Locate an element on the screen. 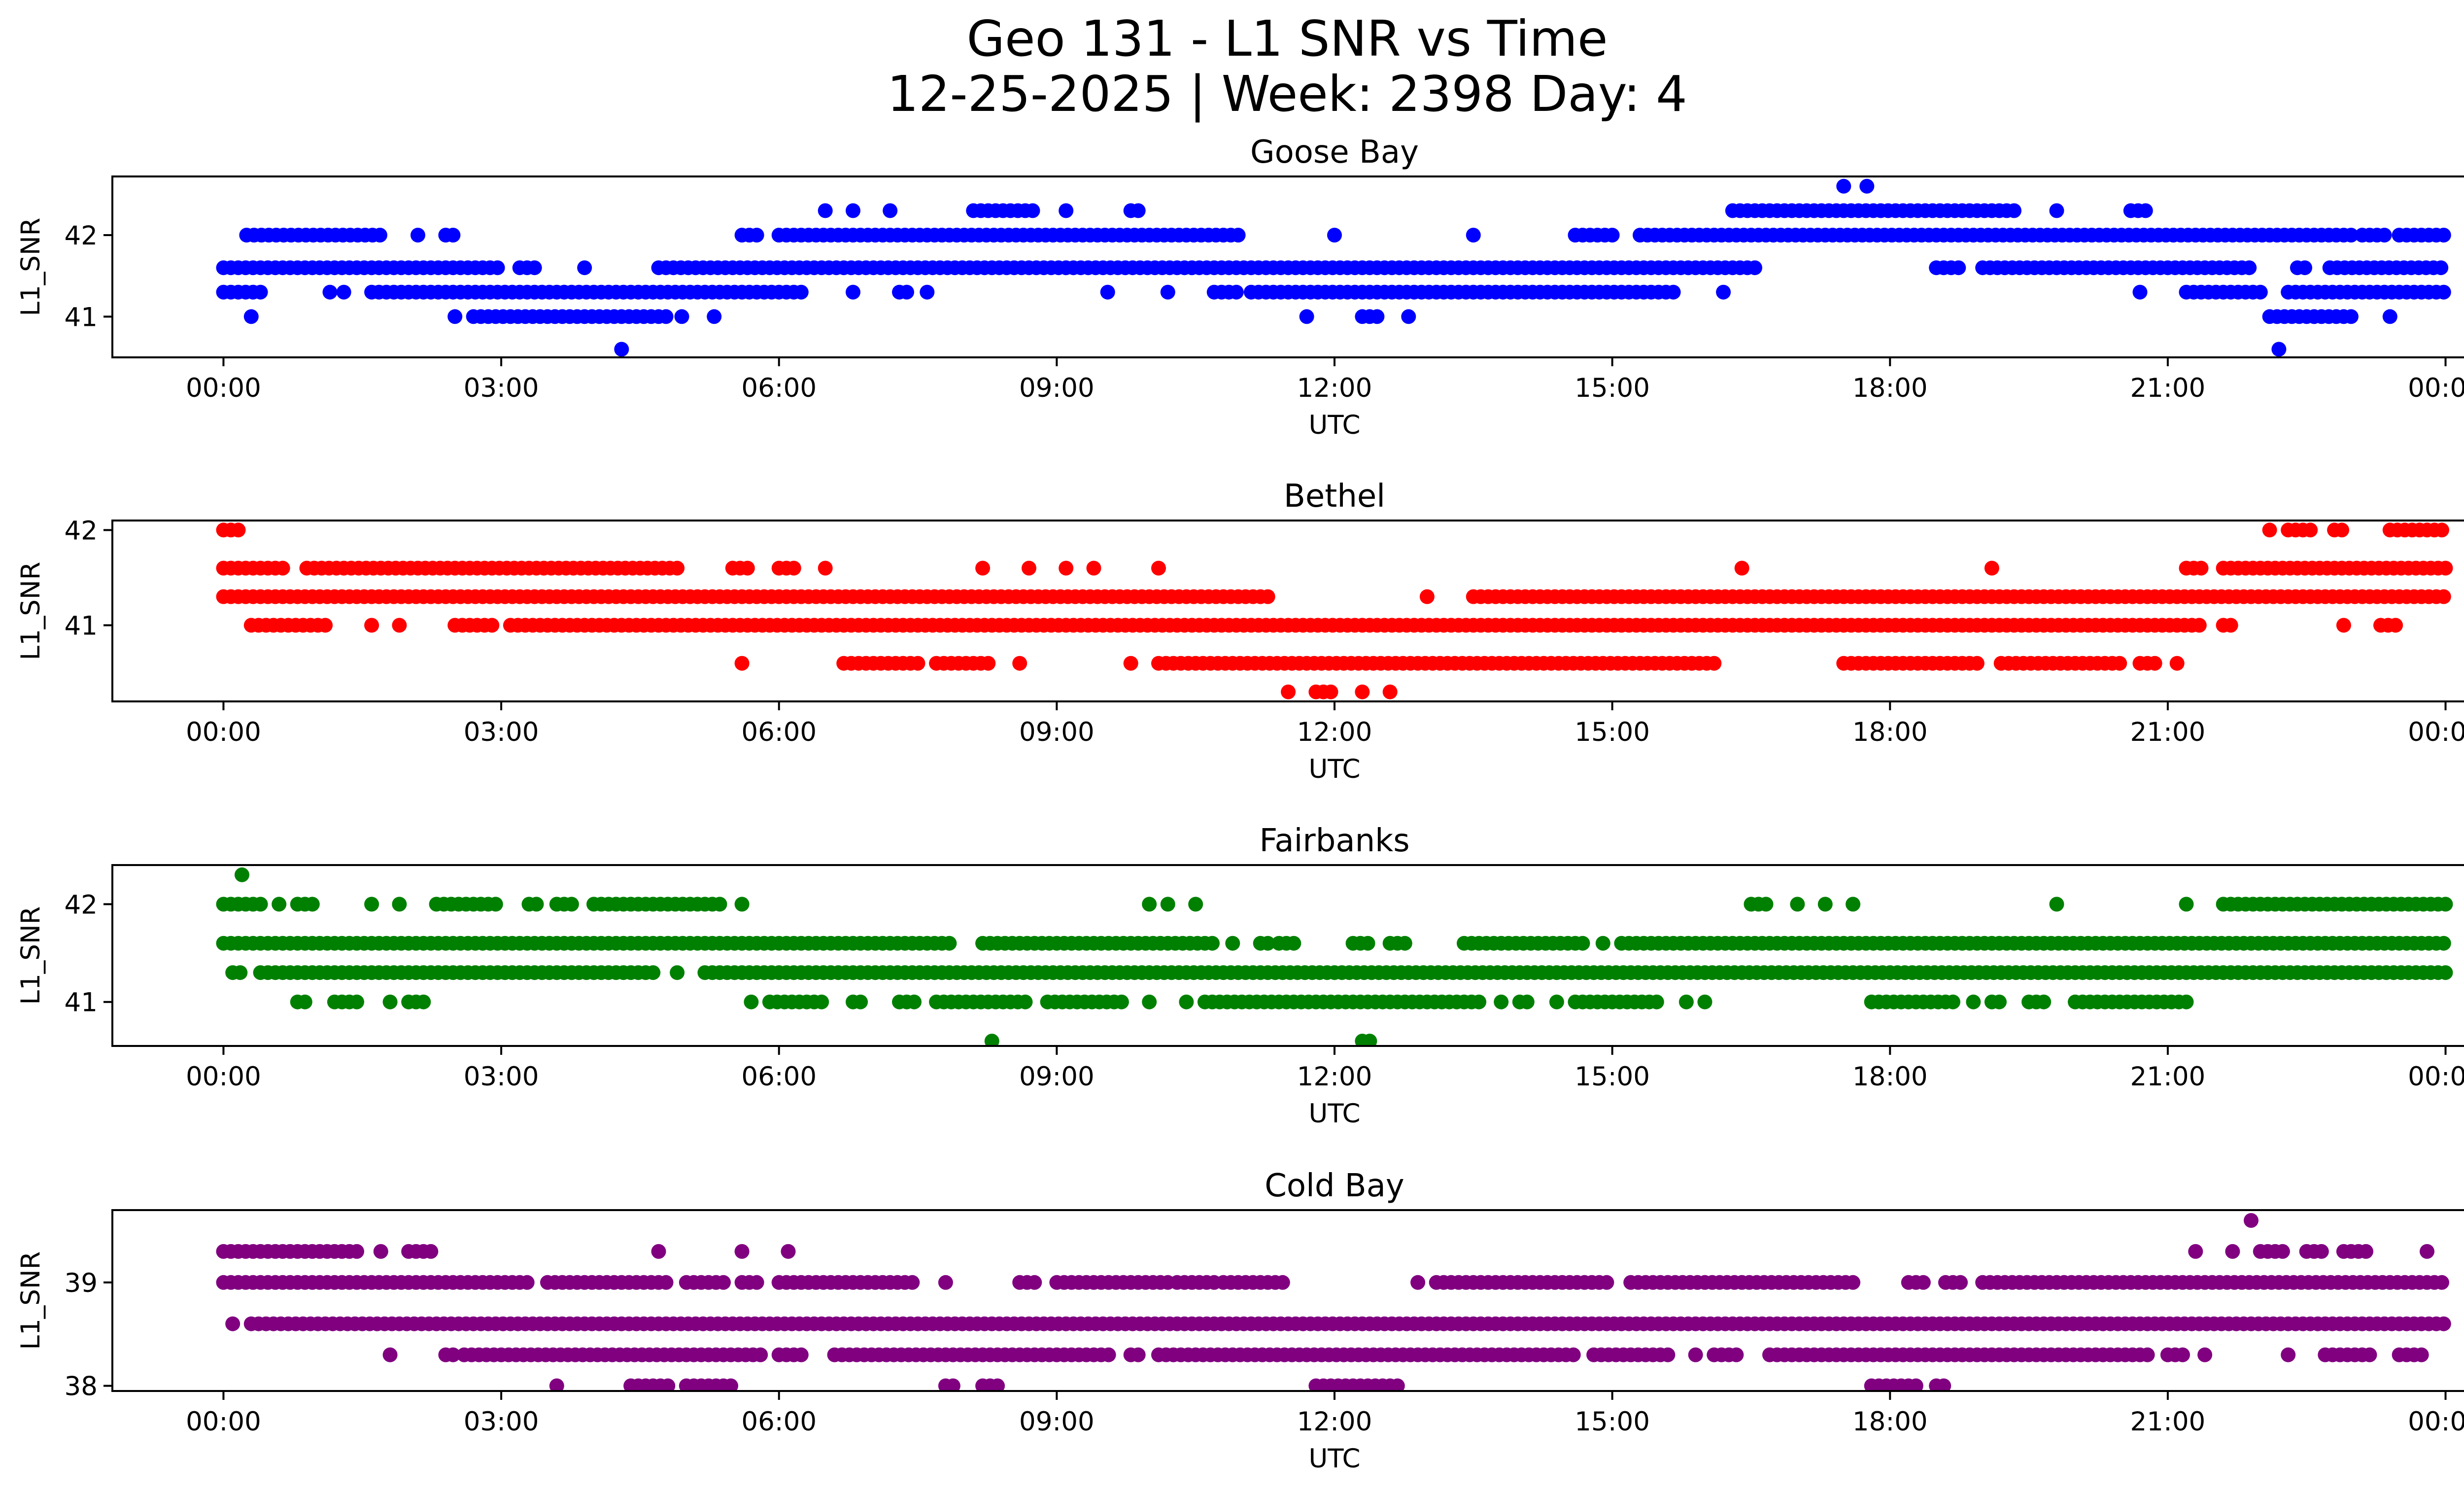 The width and height of the screenshot is (2464, 1495). x-tick-label: 09:00 is located at coordinates (1057, 1077).